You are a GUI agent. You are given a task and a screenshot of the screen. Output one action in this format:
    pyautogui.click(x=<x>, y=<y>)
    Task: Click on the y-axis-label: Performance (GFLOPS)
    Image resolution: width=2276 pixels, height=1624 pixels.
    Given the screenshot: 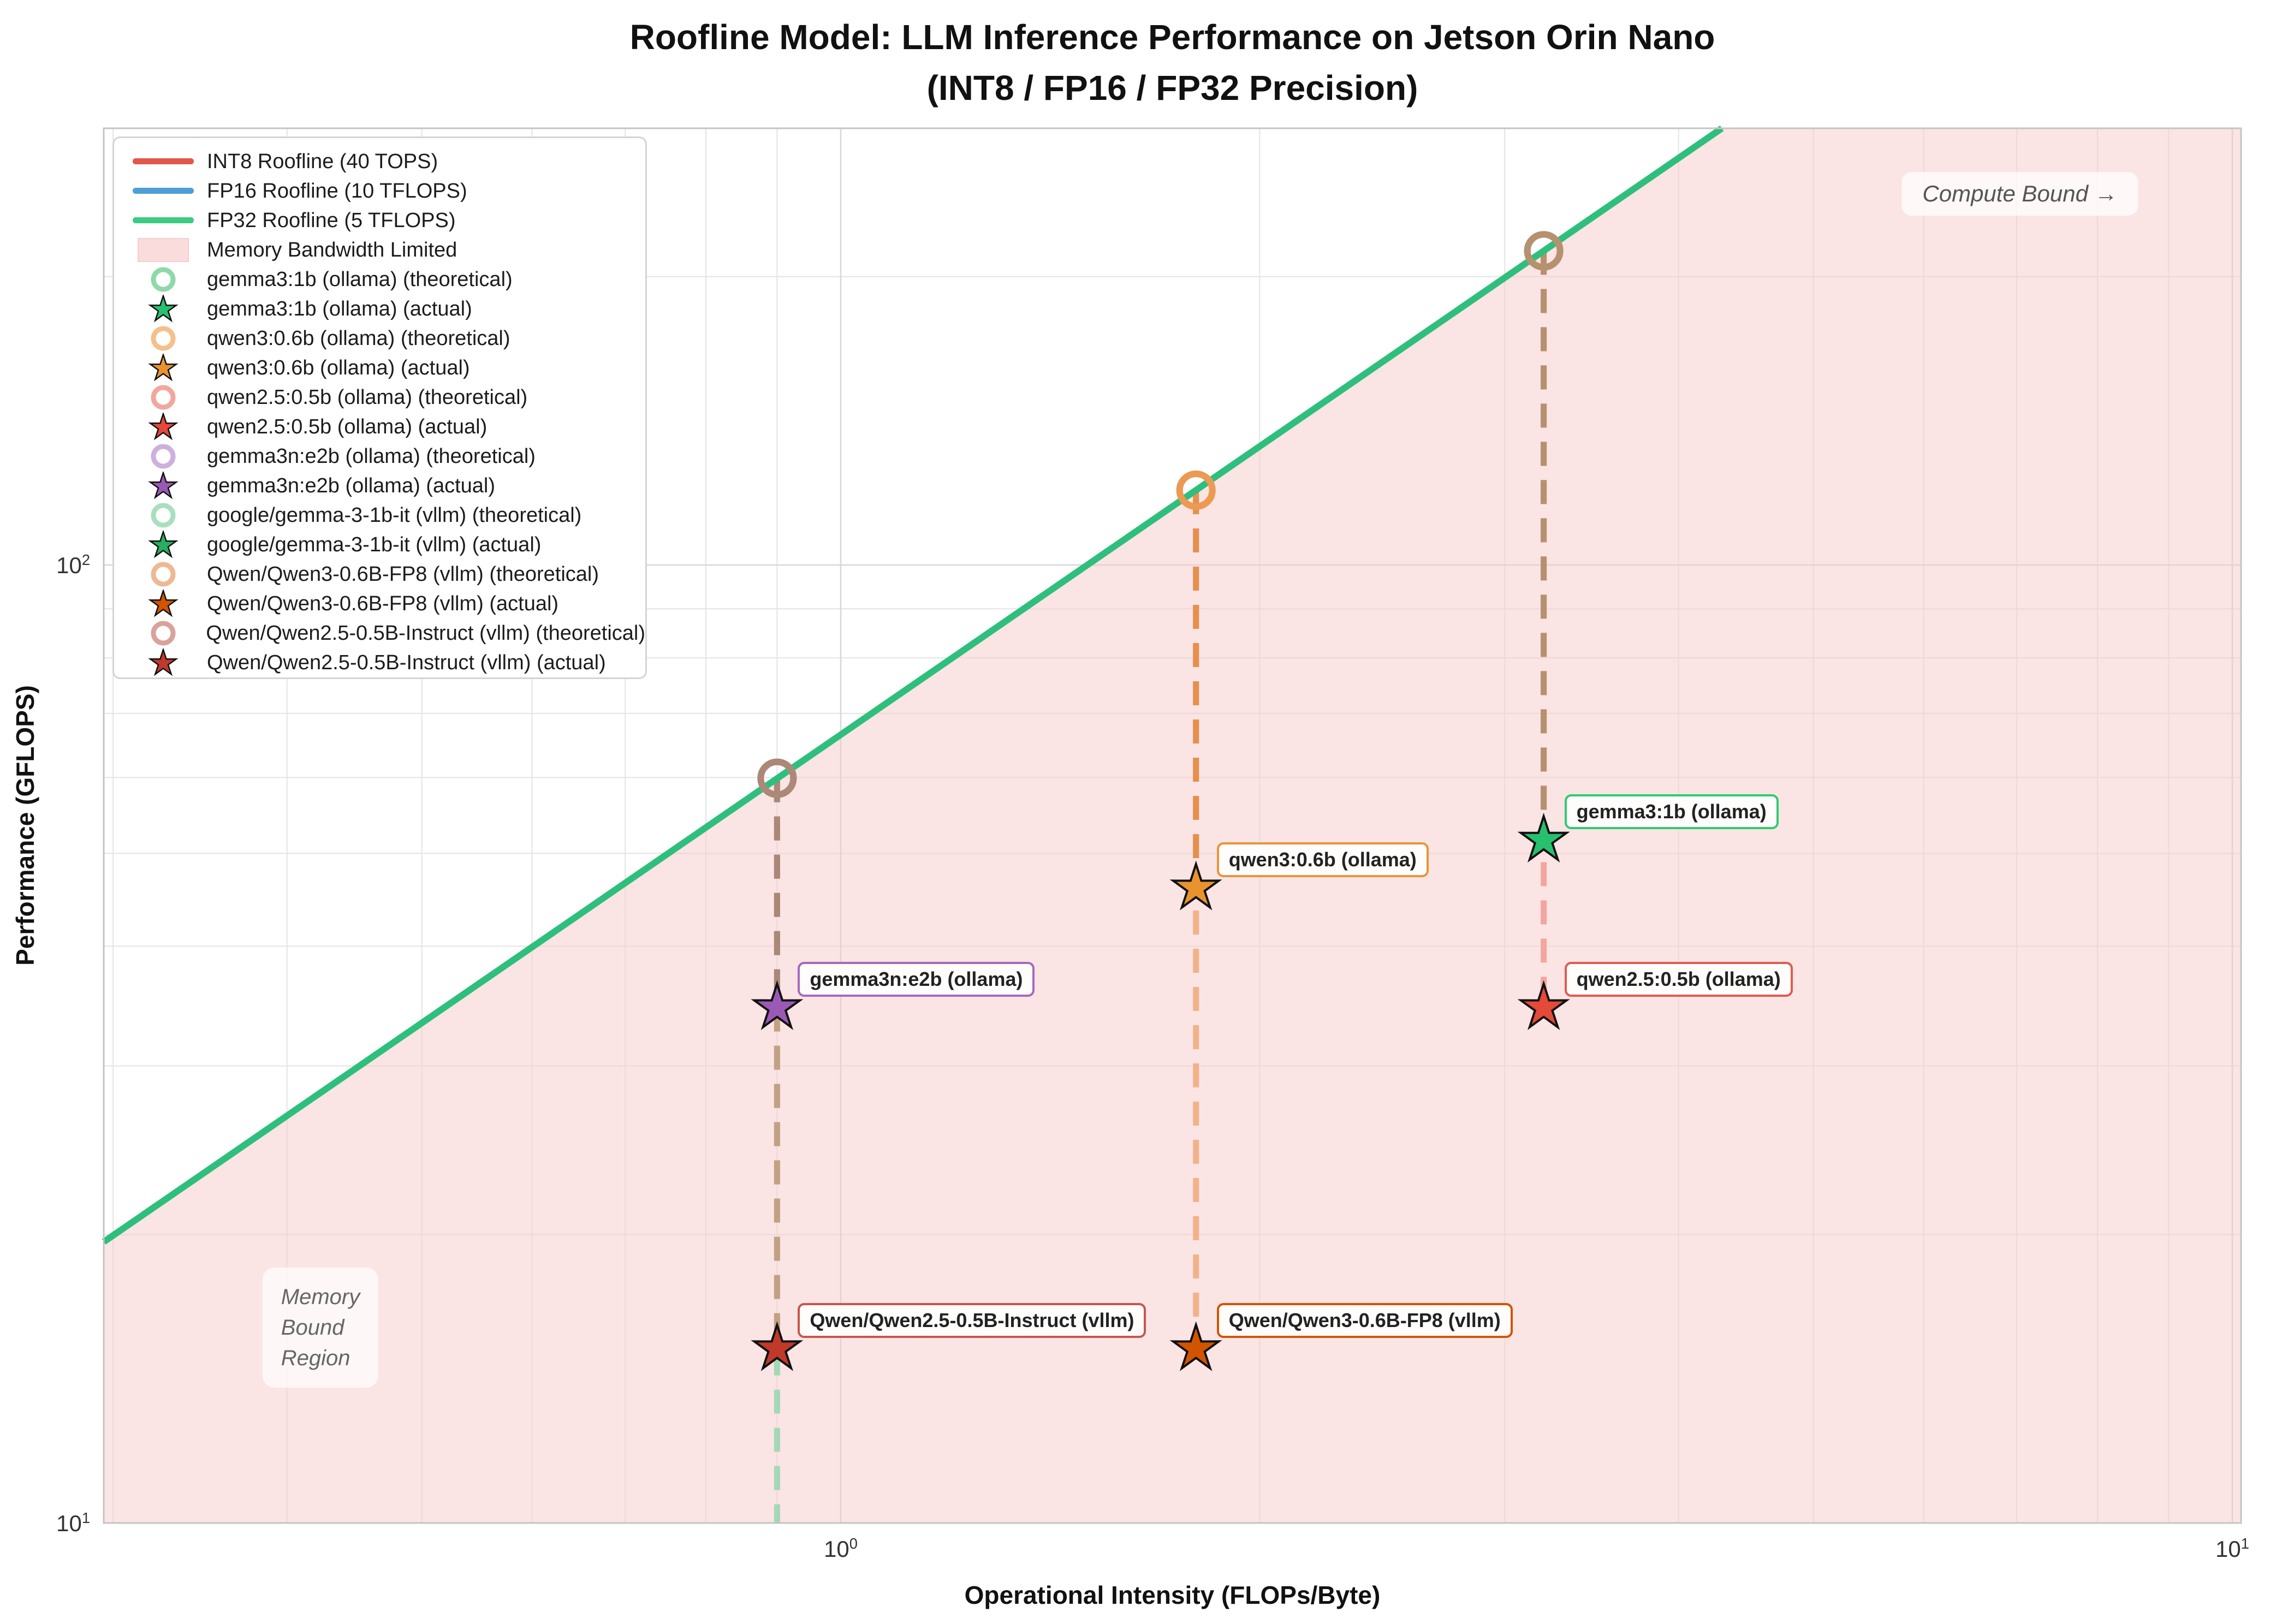 What is the action you would take?
    pyautogui.click(x=25, y=825)
    